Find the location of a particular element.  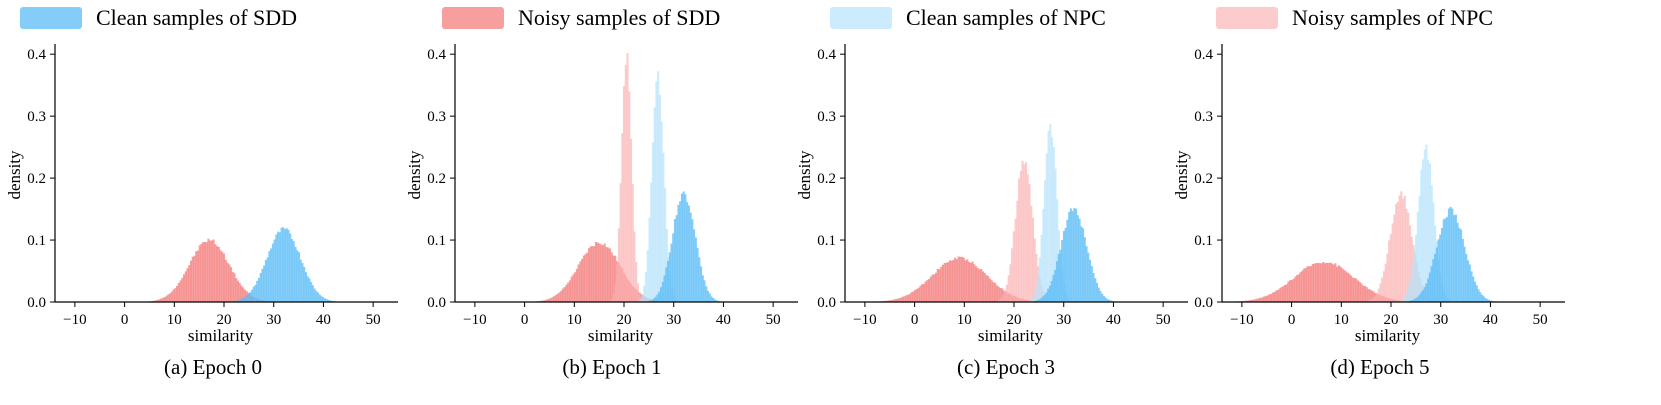

x-tick-label: 10 is located at coordinates (1341, 320).